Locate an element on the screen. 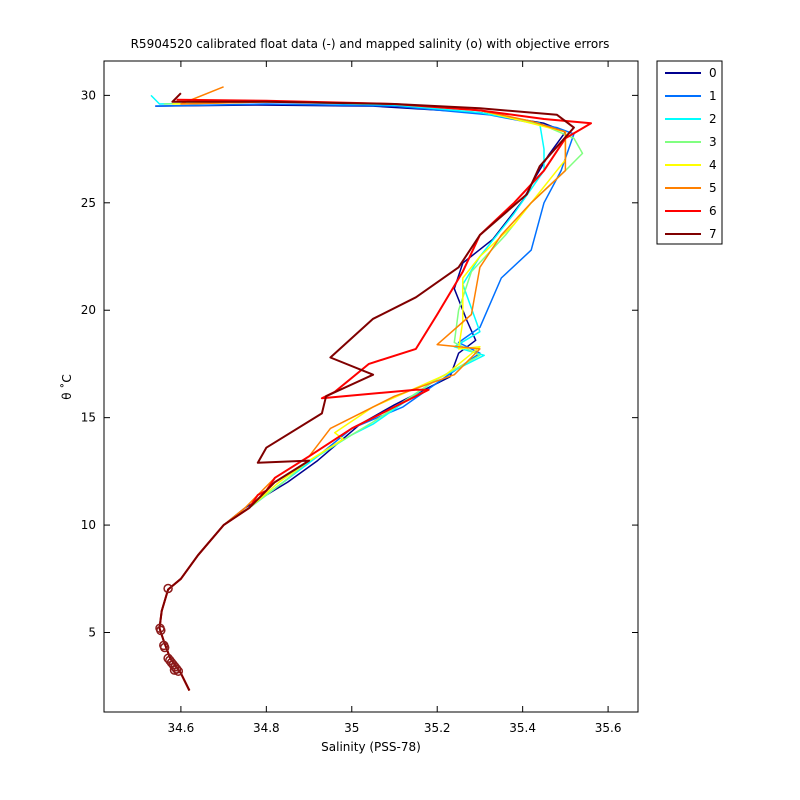 The height and width of the screenshot is (800, 800). y-tick-label: 5 is located at coordinates (92, 633).